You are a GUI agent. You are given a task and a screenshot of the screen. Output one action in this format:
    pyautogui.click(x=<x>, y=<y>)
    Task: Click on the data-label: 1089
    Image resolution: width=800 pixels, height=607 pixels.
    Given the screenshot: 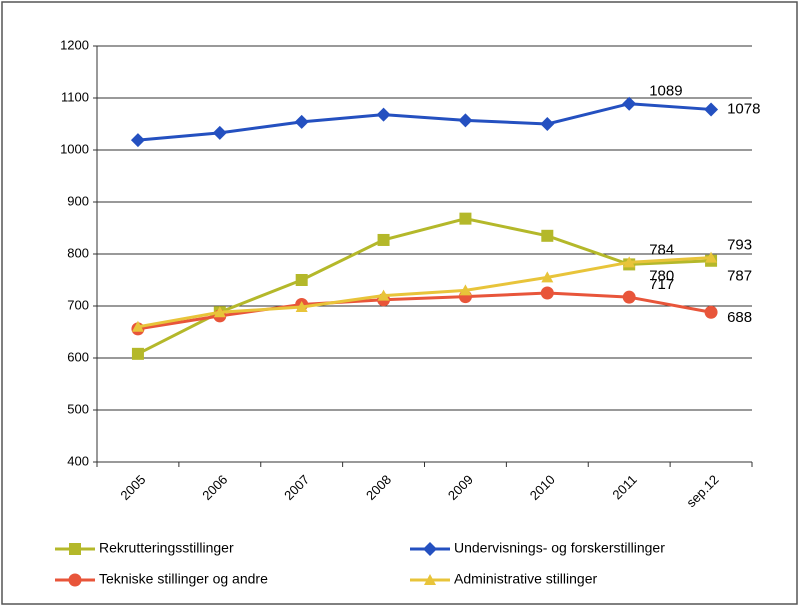 What is the action you would take?
    pyautogui.click(x=665, y=91)
    